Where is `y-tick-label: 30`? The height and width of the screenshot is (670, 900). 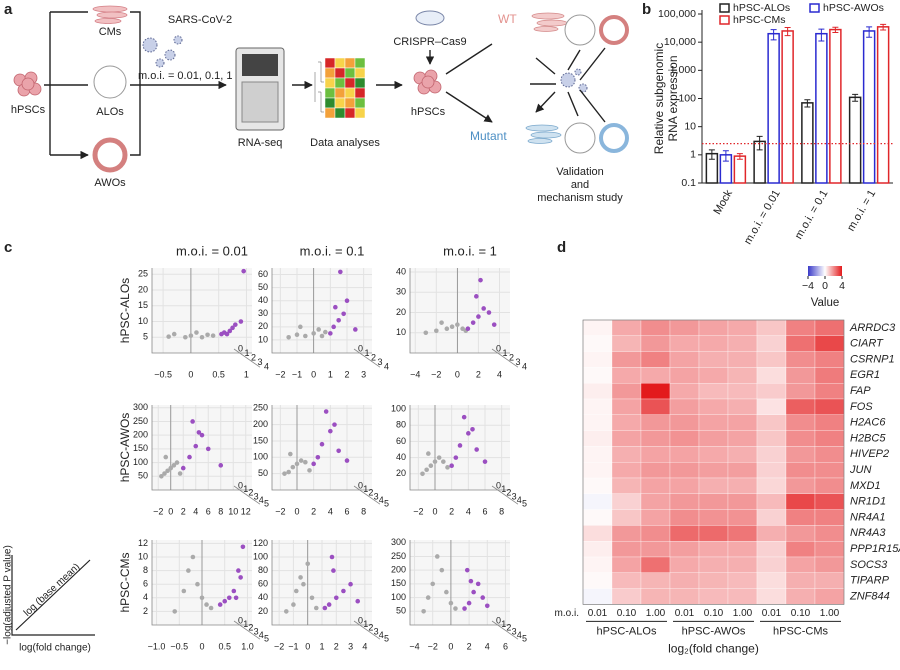 y-tick-label: 30 is located at coordinates (401, 292).